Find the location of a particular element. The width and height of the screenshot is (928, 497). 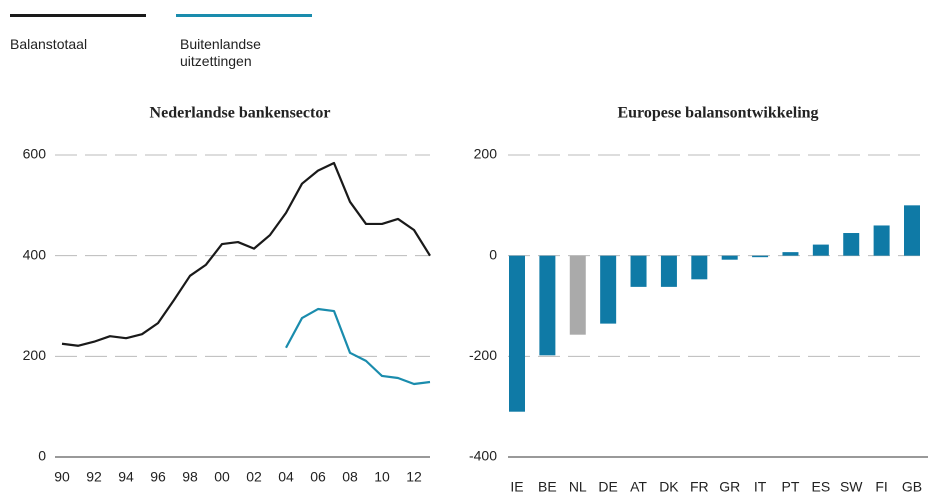

x-tick-label: ES is located at coordinates (821, 487).